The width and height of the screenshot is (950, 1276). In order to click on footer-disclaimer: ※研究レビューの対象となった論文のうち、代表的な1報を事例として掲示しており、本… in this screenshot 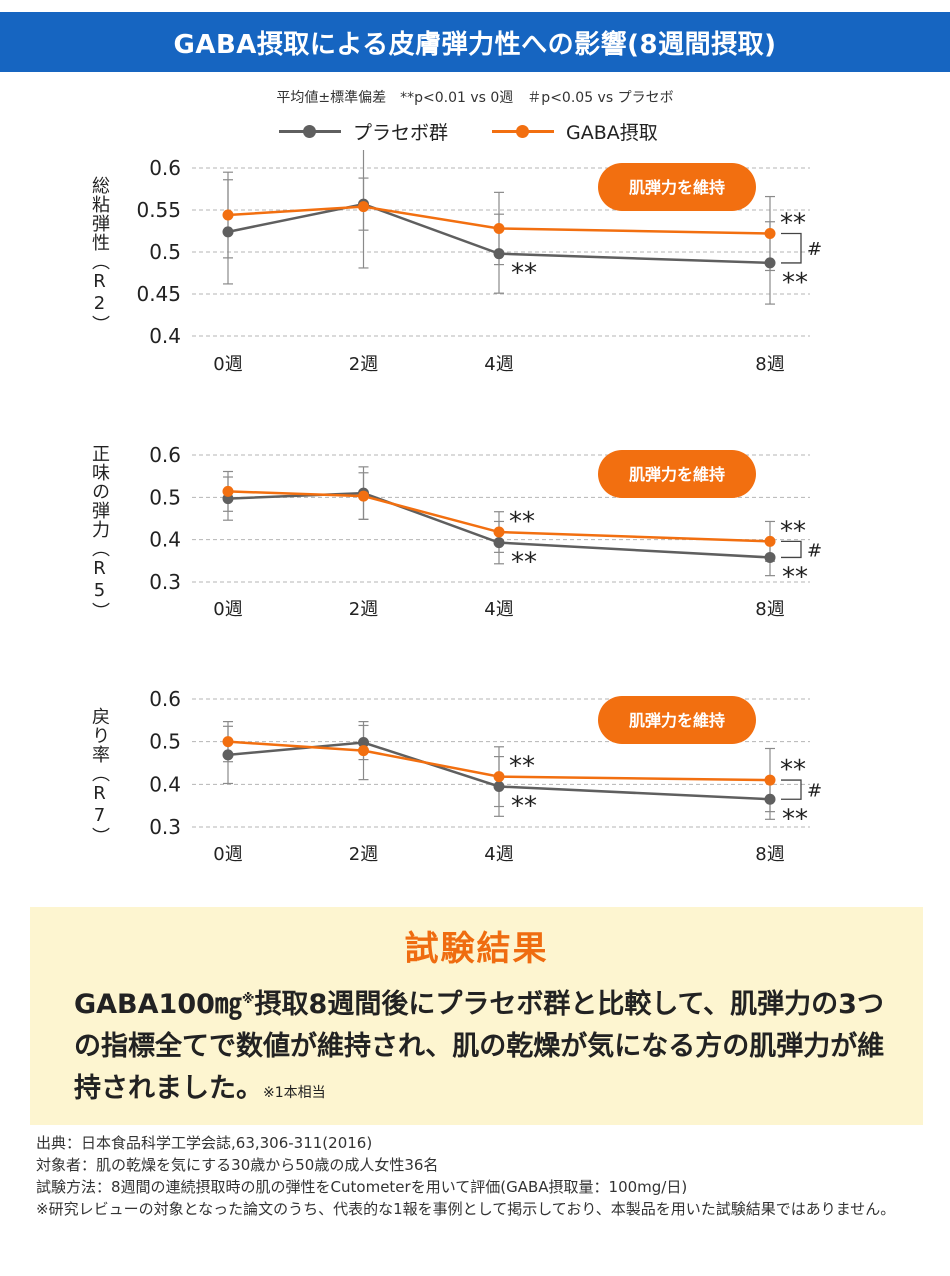, I will do `click(466, 1209)`.